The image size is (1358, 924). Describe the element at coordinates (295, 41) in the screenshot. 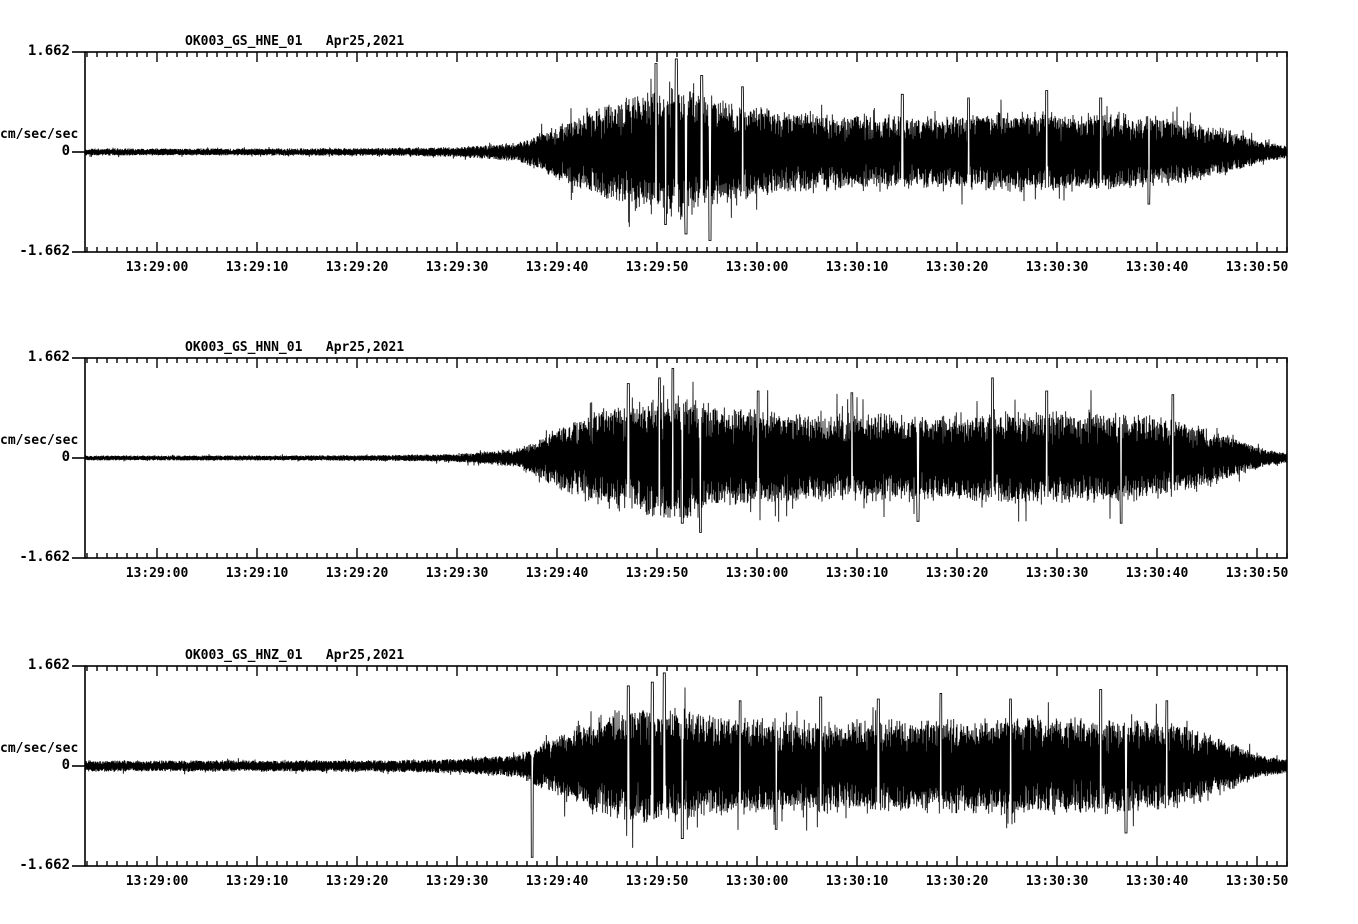

I see `panel-title: OK003_GS_HNE_01 Apr25,2021` at that location.